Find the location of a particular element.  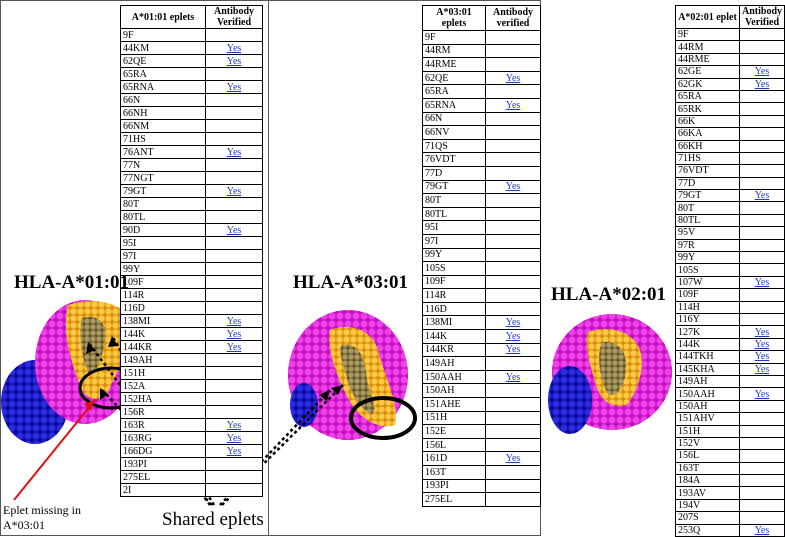

eplet-cell: 116D is located at coordinates (163, 308).